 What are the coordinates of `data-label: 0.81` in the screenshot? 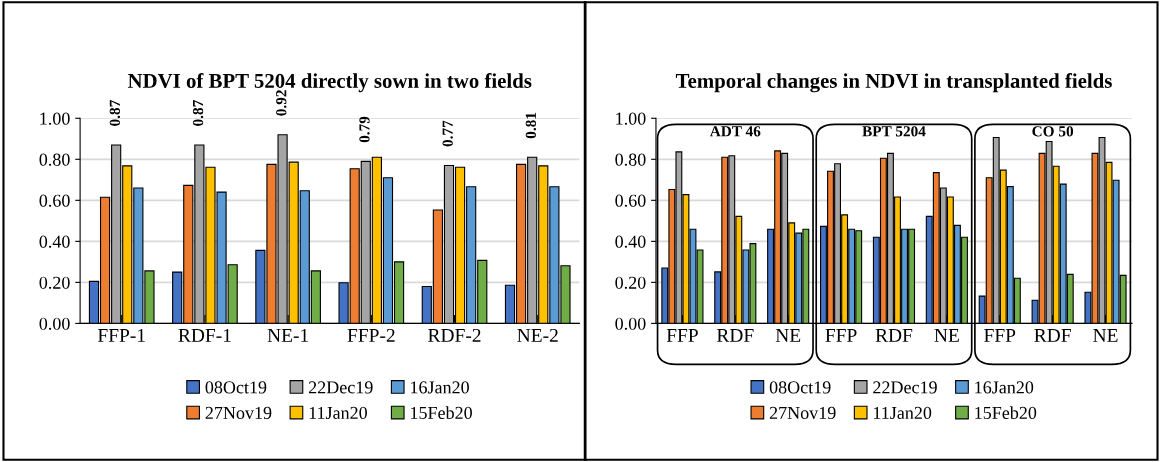 It's located at (531, 125).